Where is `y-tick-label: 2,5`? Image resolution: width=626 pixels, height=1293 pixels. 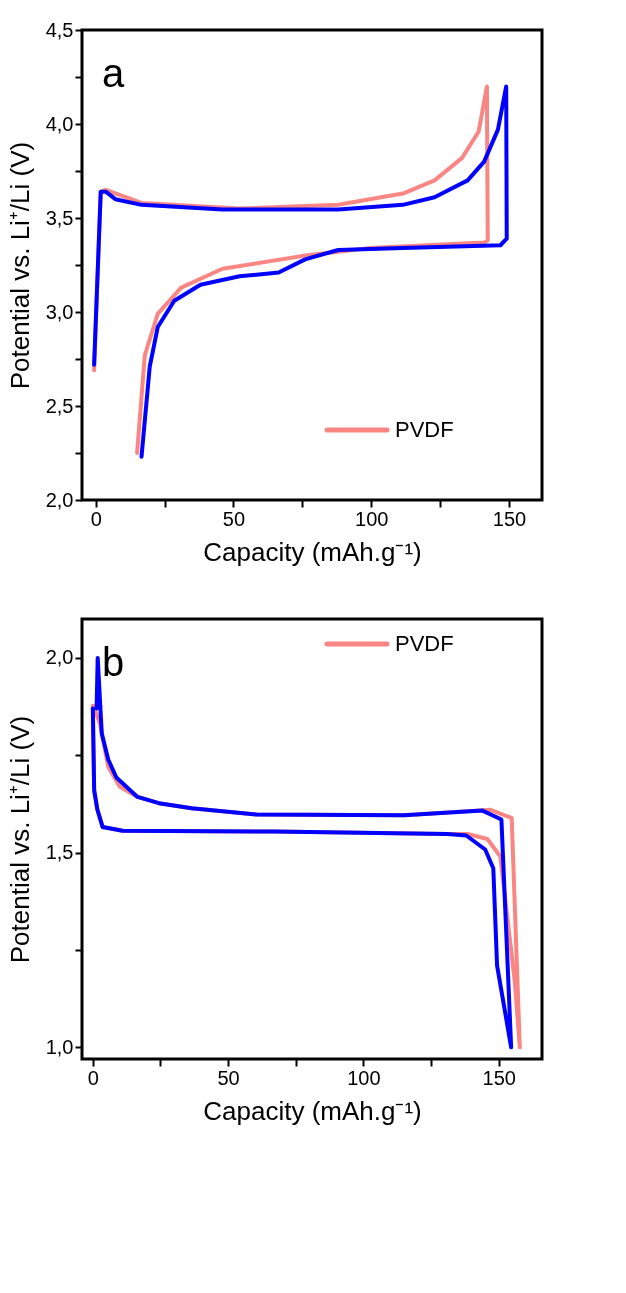 y-tick-label: 2,5 is located at coordinates (59, 405).